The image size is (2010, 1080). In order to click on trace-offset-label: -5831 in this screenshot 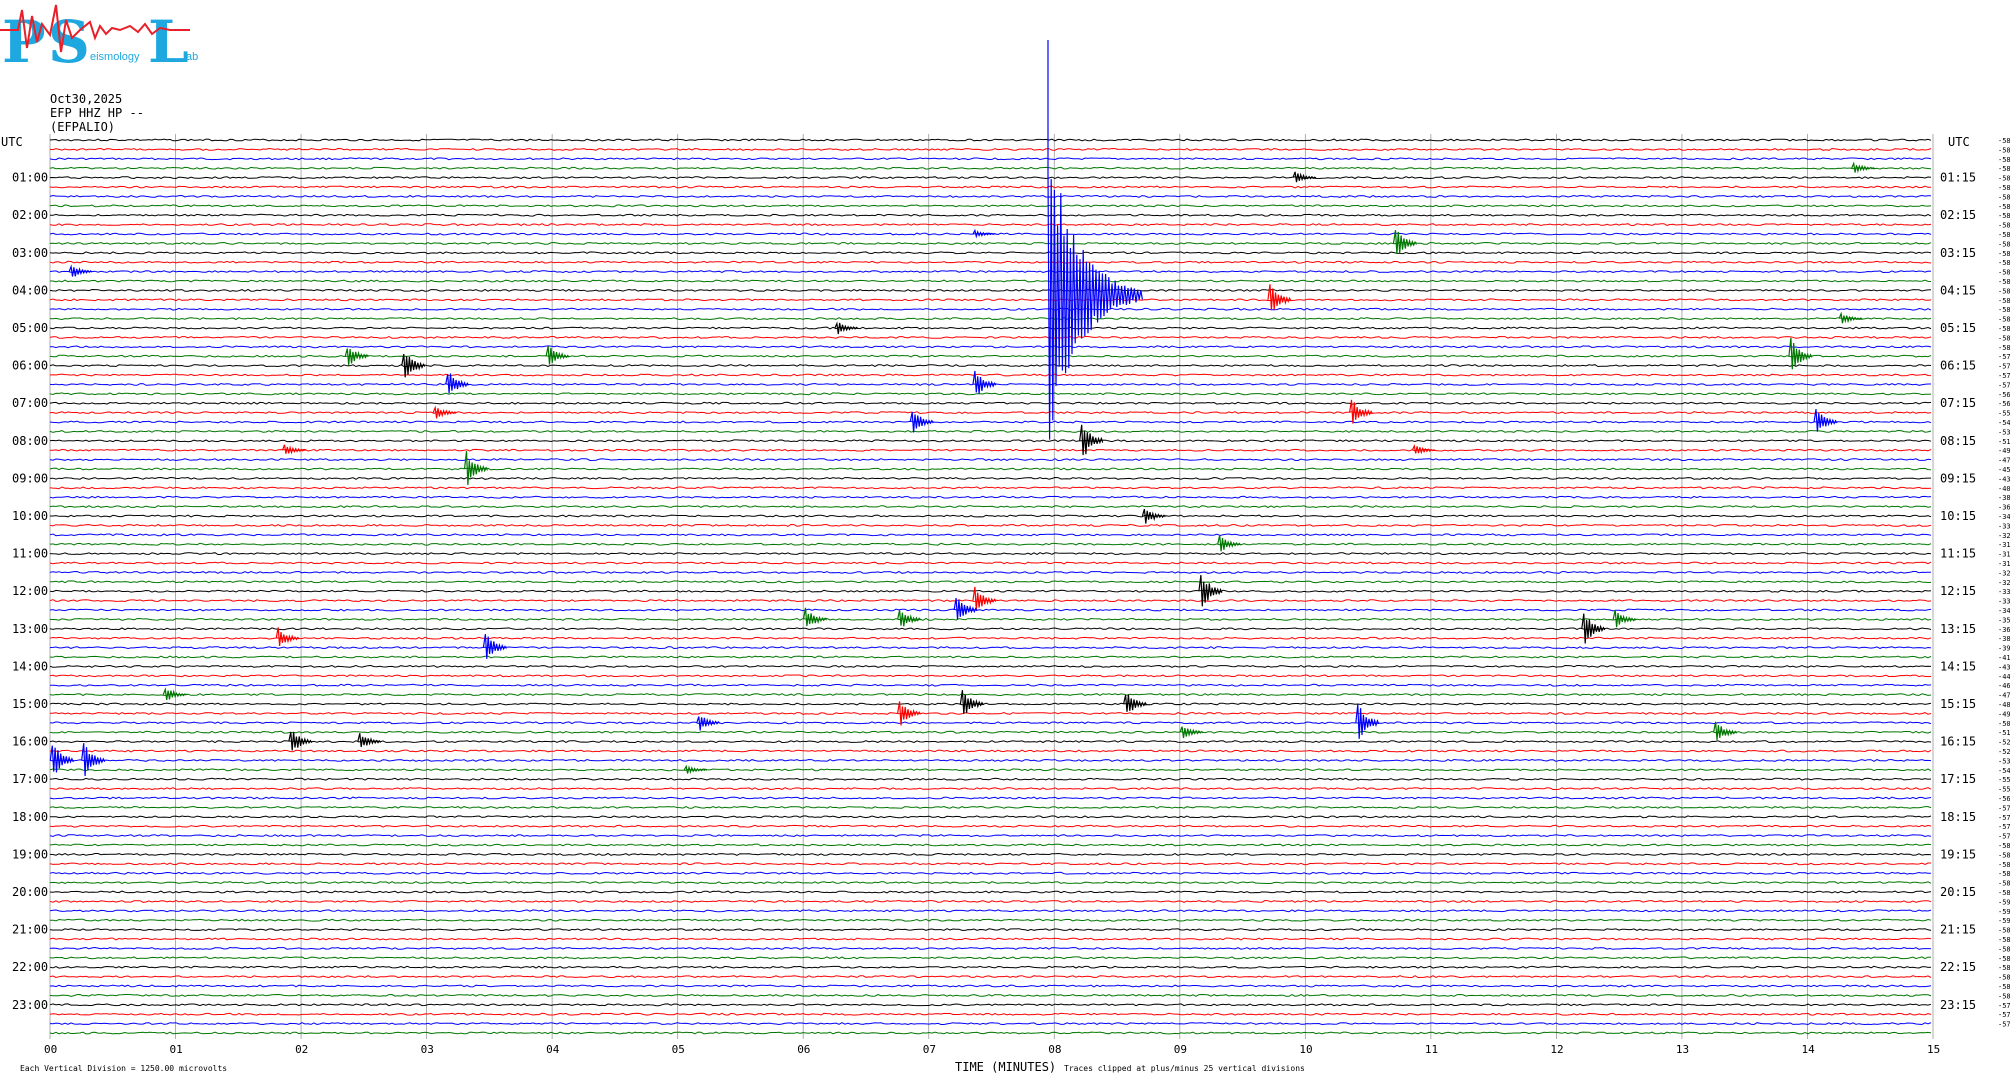, I will do `click(2004, 968)`.